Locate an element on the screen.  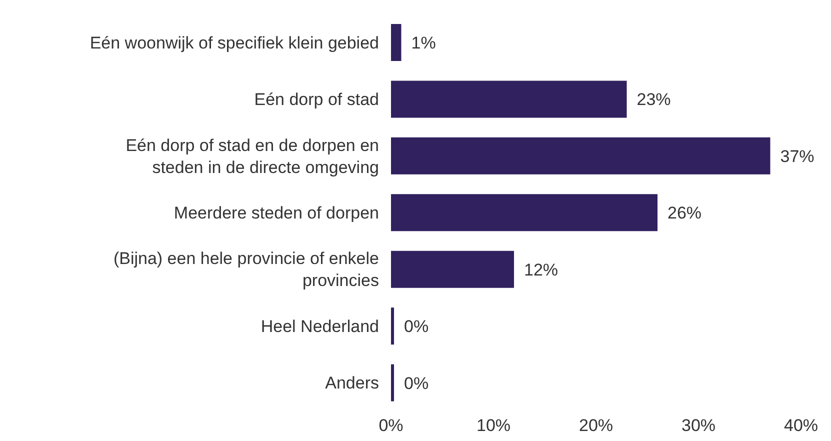
y-tick-label: Meerdere steden of dorpen is located at coordinates (276, 212).